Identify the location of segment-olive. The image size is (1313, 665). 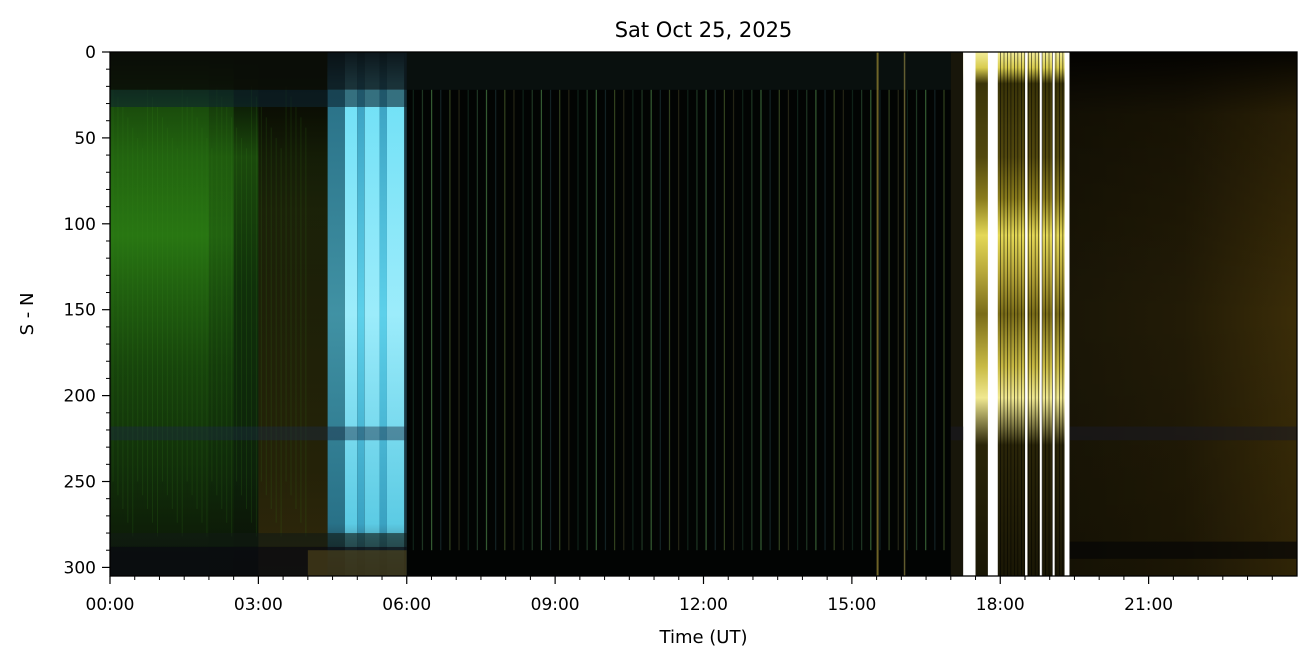
(293, 314).